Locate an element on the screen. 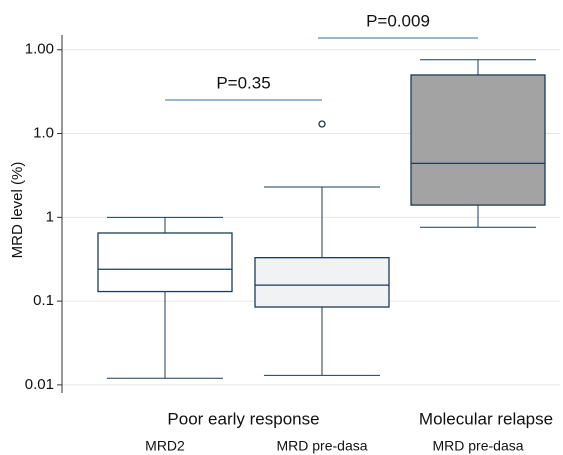  y-tick-label: 1.0 is located at coordinates (43, 133).